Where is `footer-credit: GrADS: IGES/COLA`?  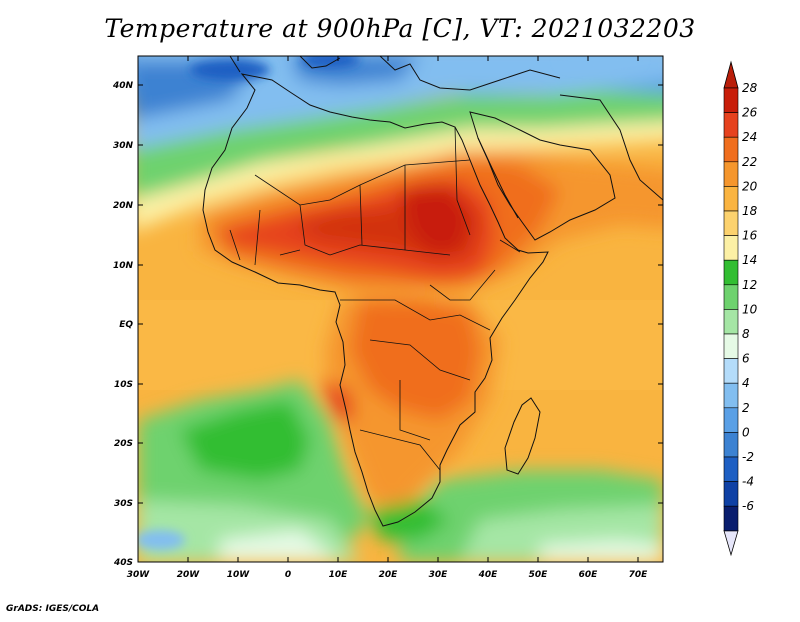 footer-credit: GrADS: IGES/COLA is located at coordinates (53, 609).